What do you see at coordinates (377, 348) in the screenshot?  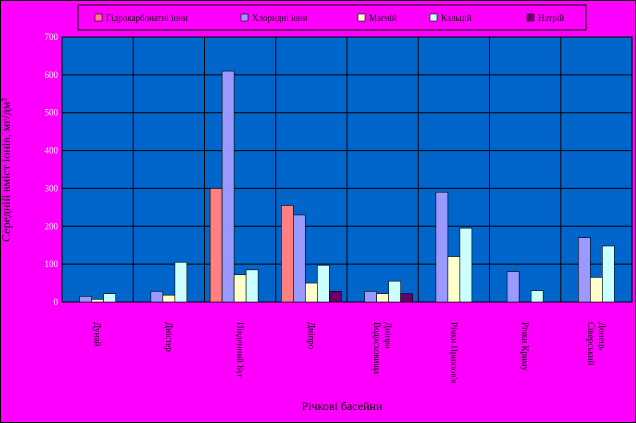 I see `category-label: Водосховища` at bounding box center [377, 348].